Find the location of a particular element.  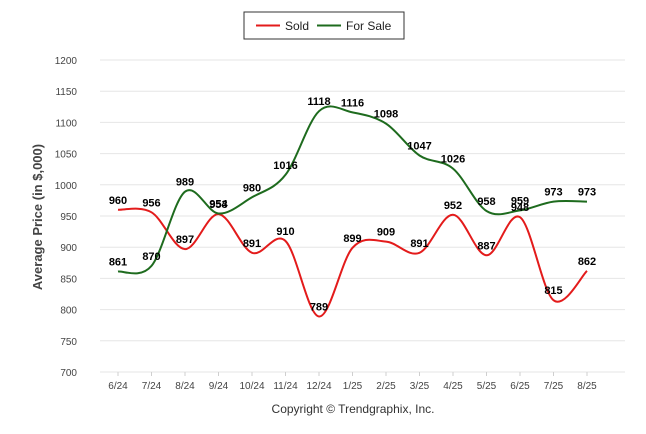

data-label-sold: 789 is located at coordinates (319, 307).